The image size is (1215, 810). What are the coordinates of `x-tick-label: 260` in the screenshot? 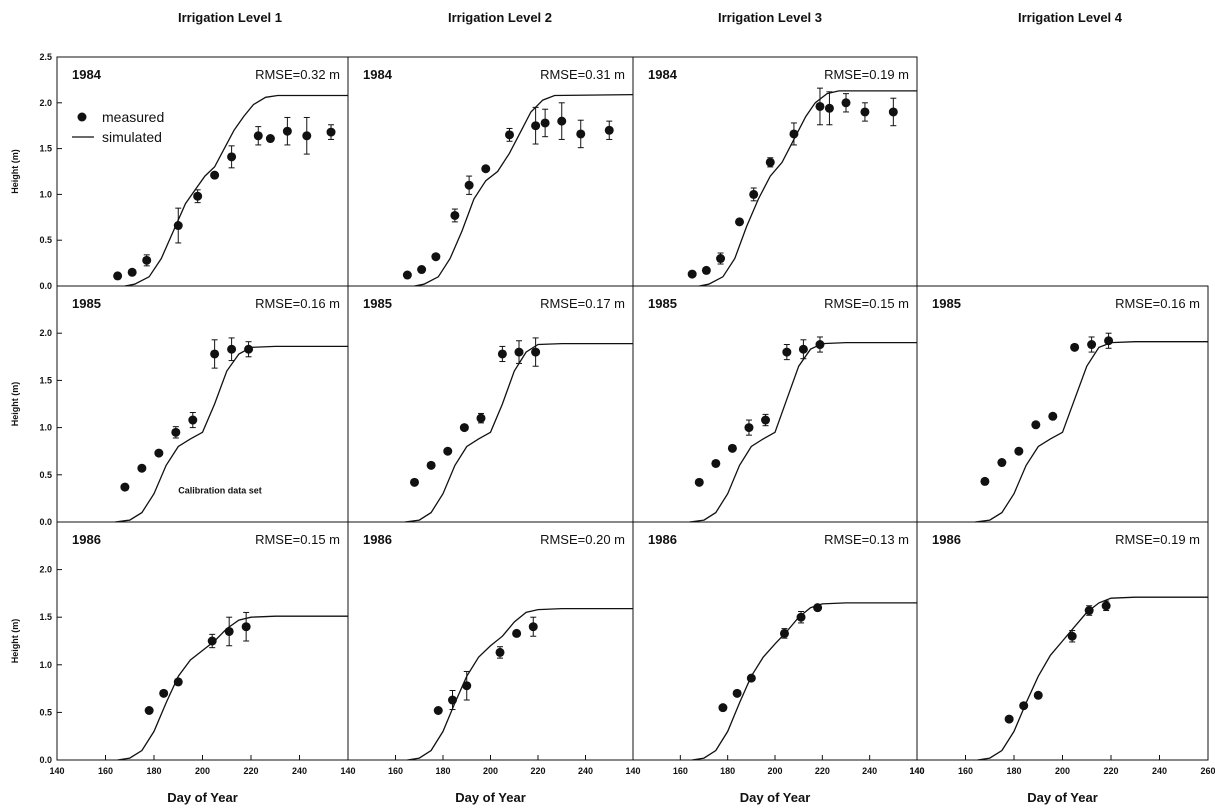 It's located at (1207, 771).